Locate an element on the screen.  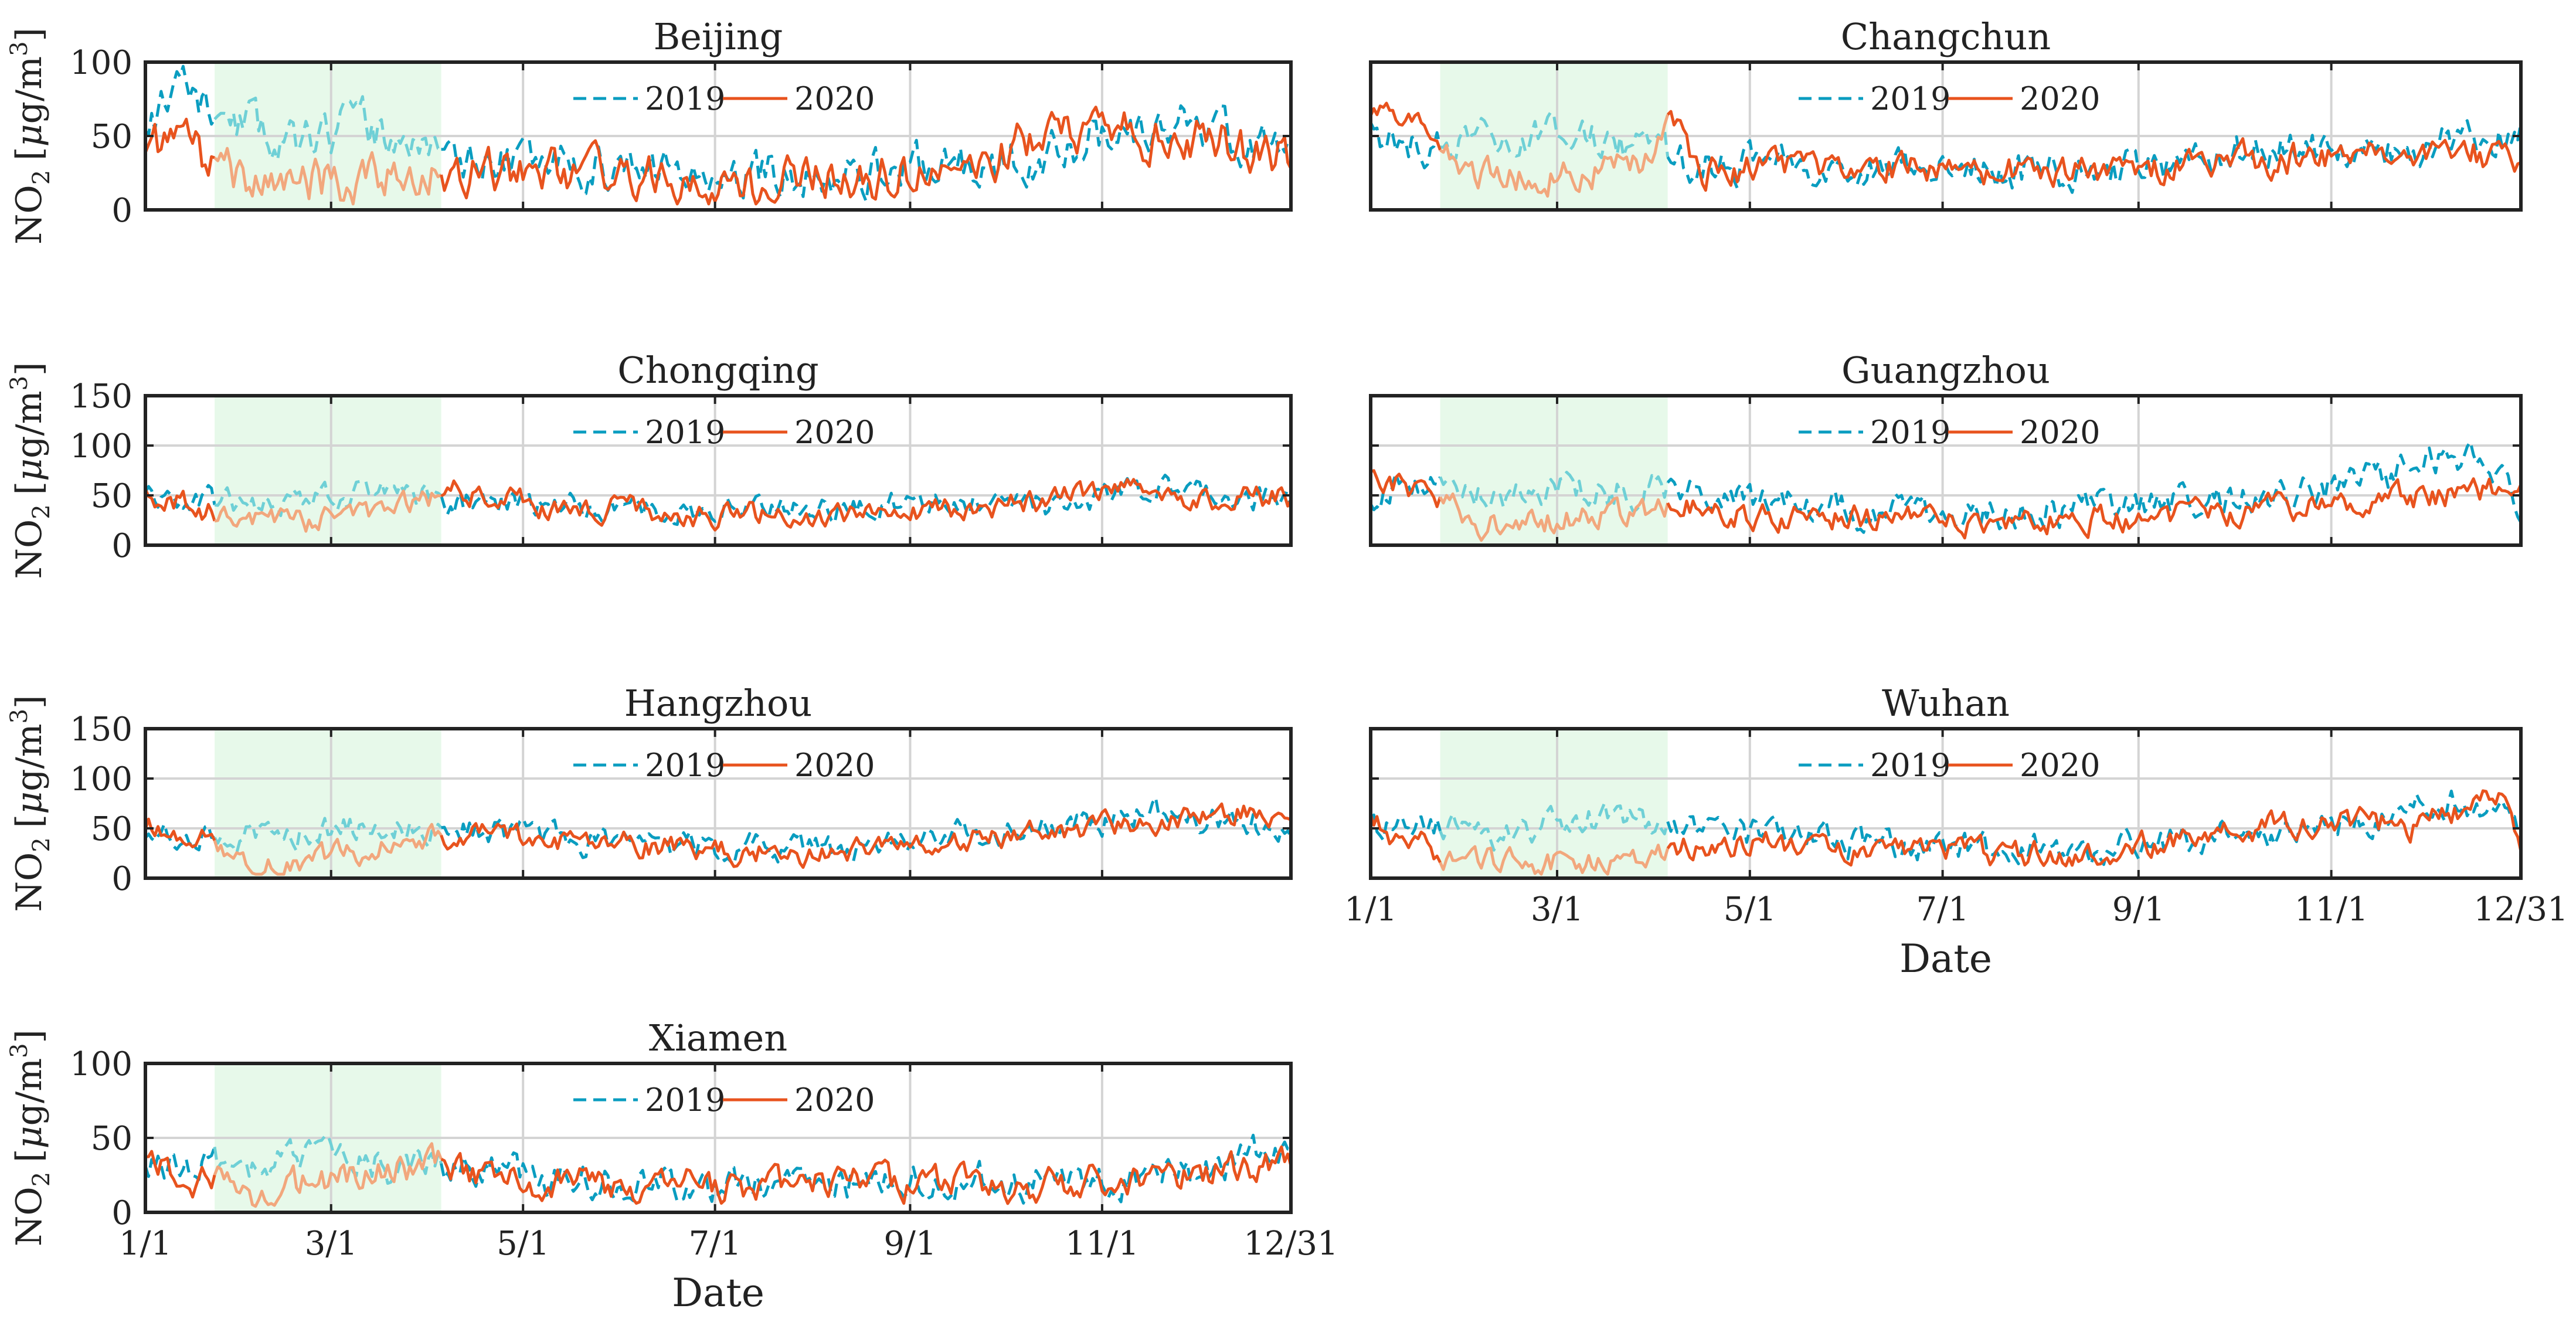
x-tick-label: 5/1 is located at coordinates (1750, 909).